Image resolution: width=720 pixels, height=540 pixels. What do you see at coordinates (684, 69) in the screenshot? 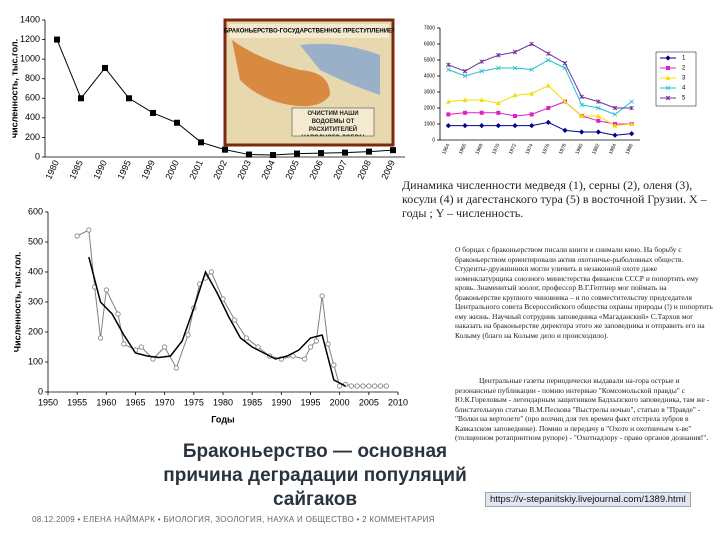
I see `legend-label: 2` at bounding box center [684, 69].